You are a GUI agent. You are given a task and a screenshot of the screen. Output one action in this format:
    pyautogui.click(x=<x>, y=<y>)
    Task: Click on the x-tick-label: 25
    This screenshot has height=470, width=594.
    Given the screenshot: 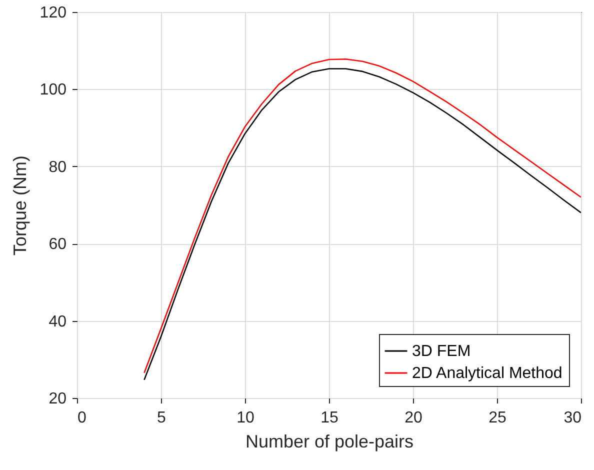 What is the action you would take?
    pyautogui.click(x=497, y=418)
    